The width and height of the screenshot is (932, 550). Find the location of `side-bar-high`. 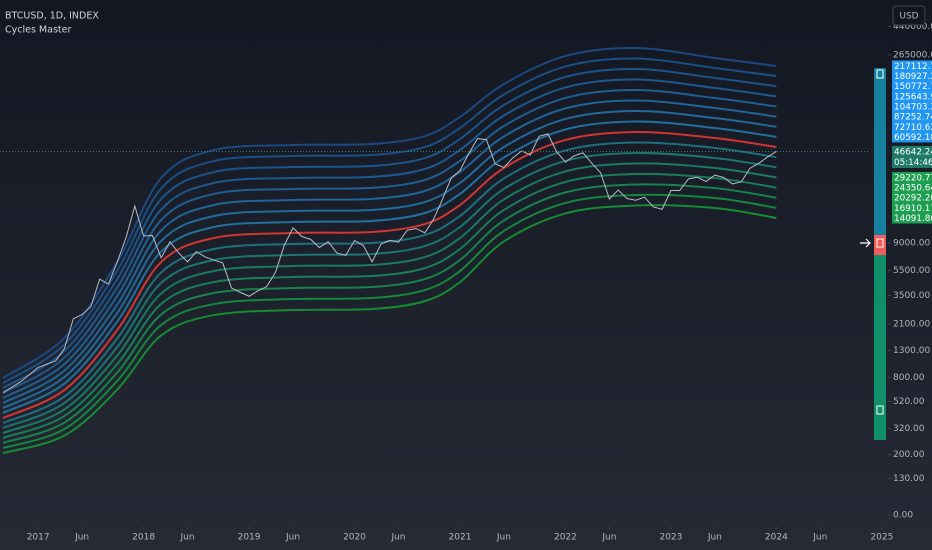

side-bar-high is located at coordinates (880, 151).